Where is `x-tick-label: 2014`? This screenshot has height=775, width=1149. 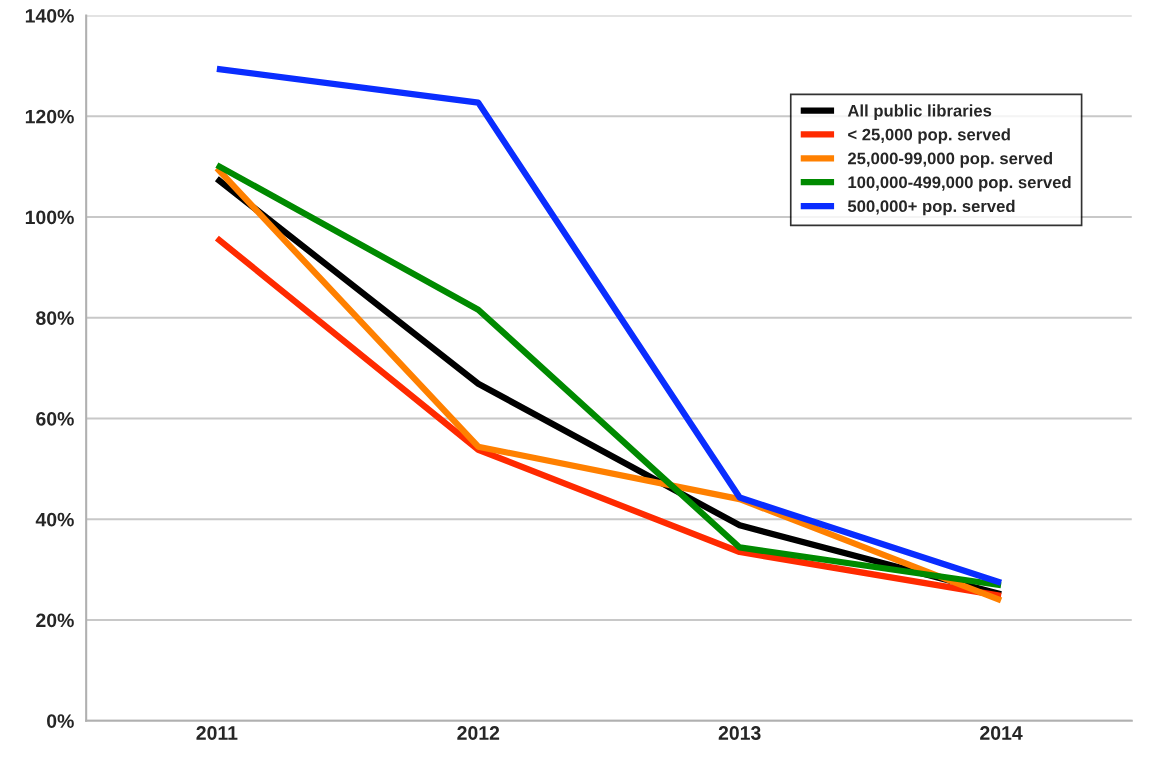 x-tick-label: 2014 is located at coordinates (1001, 733).